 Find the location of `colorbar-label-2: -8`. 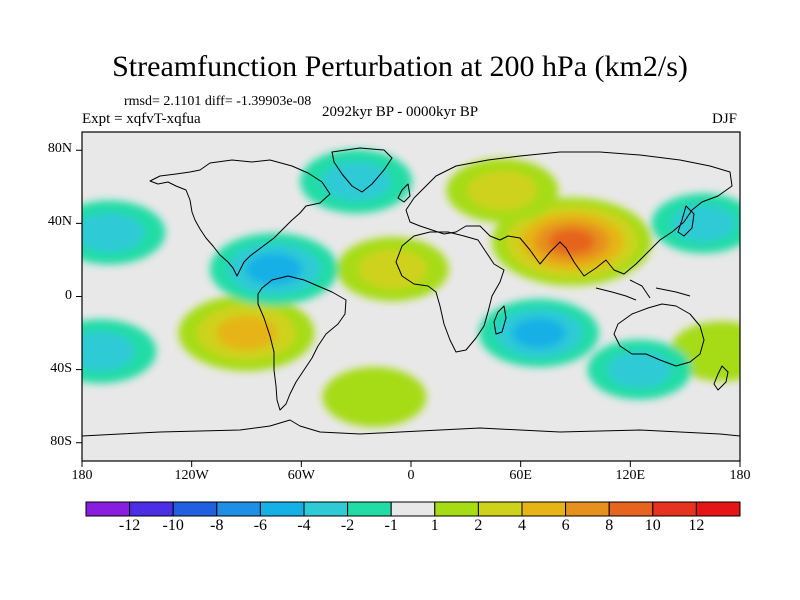

colorbar-label-2: -8 is located at coordinates (217, 525).